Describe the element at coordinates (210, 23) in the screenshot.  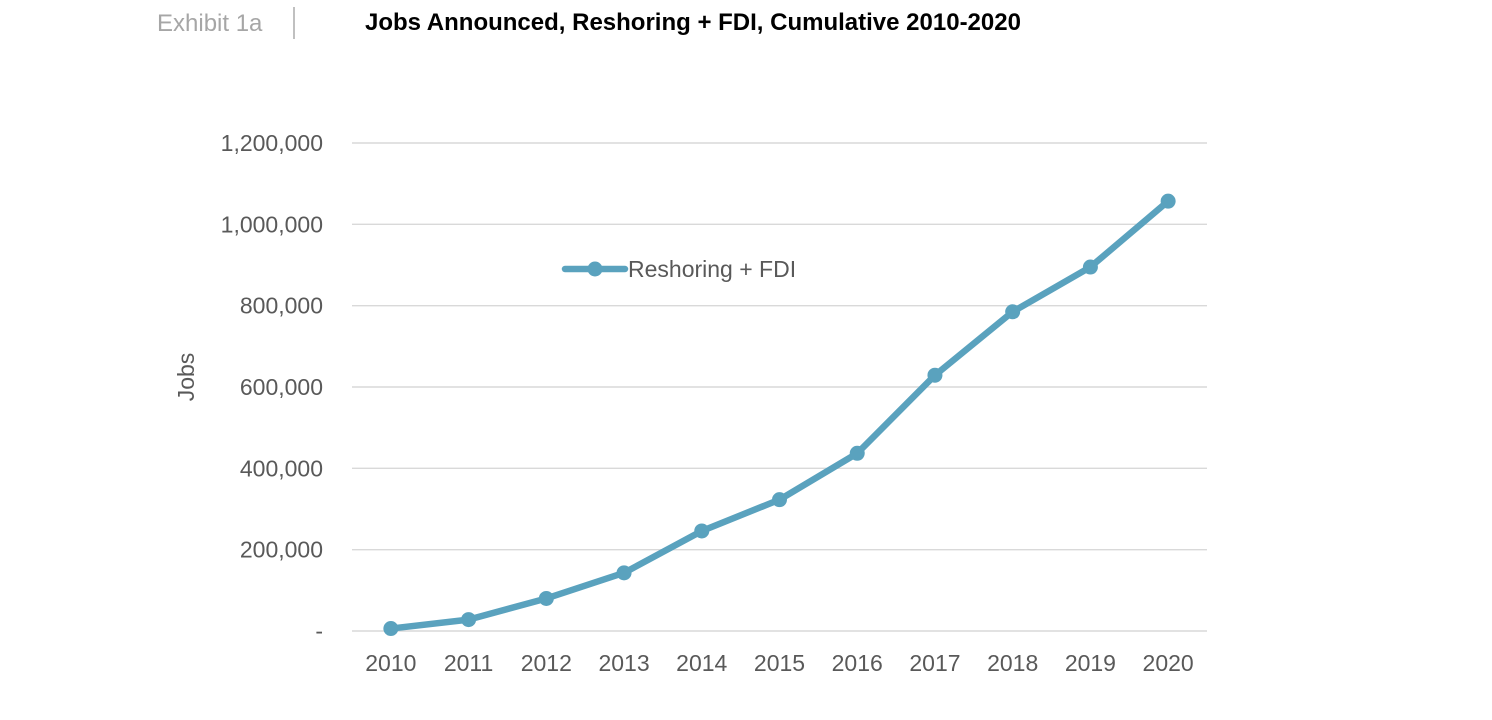
I see `exhibit-label: Exhibit 1a` at that location.